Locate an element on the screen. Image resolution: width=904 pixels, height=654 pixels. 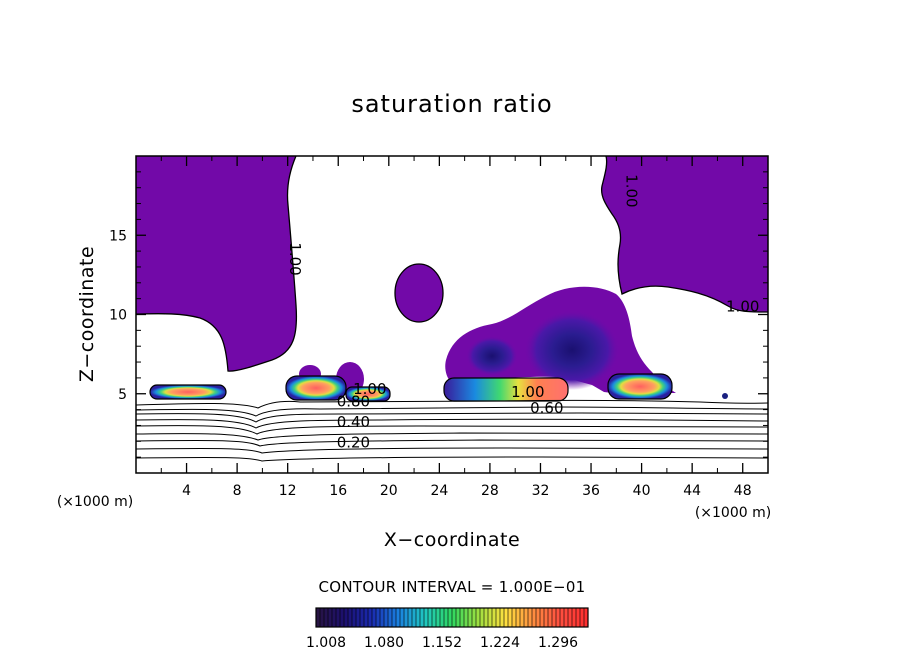
colorbar-frame is located at coordinates (452, 617).